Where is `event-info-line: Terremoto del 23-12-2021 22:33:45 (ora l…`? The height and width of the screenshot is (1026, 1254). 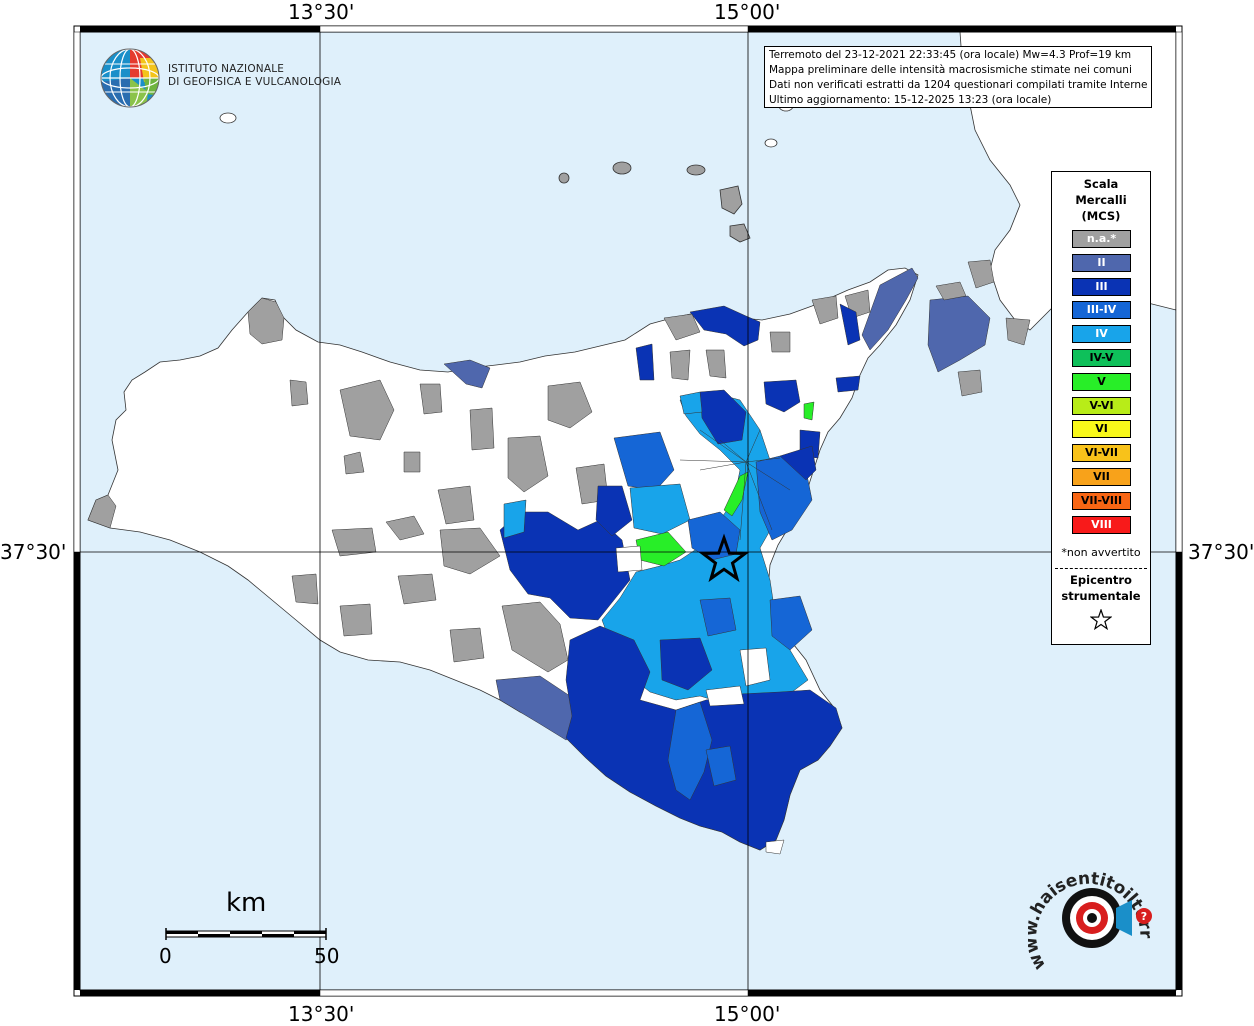 event-info-line: Terremoto del 23-12-2021 22:33:45 (ora l… is located at coordinates (950, 55).